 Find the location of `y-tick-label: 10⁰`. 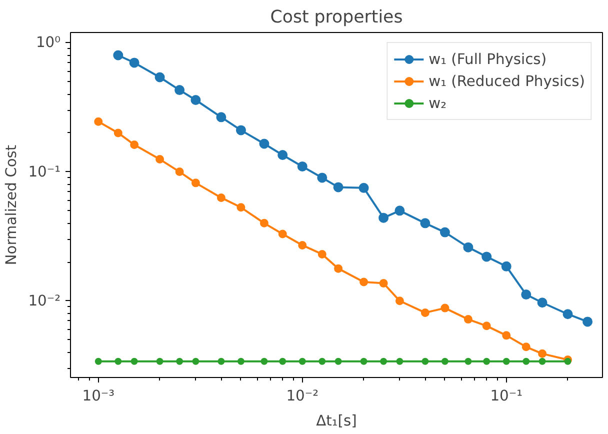

y-tick-label: 10⁰ is located at coordinates (48, 43).